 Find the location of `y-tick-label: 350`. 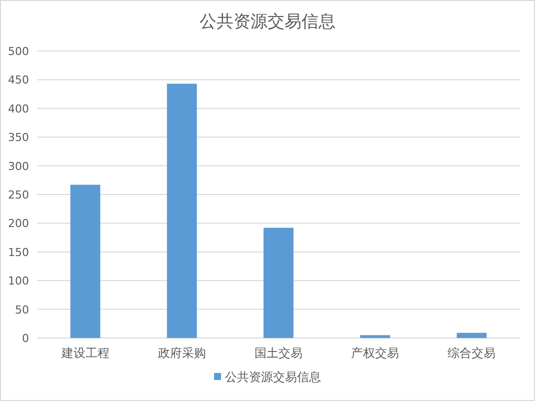

y-tick-label: 350 is located at coordinates (18, 137).